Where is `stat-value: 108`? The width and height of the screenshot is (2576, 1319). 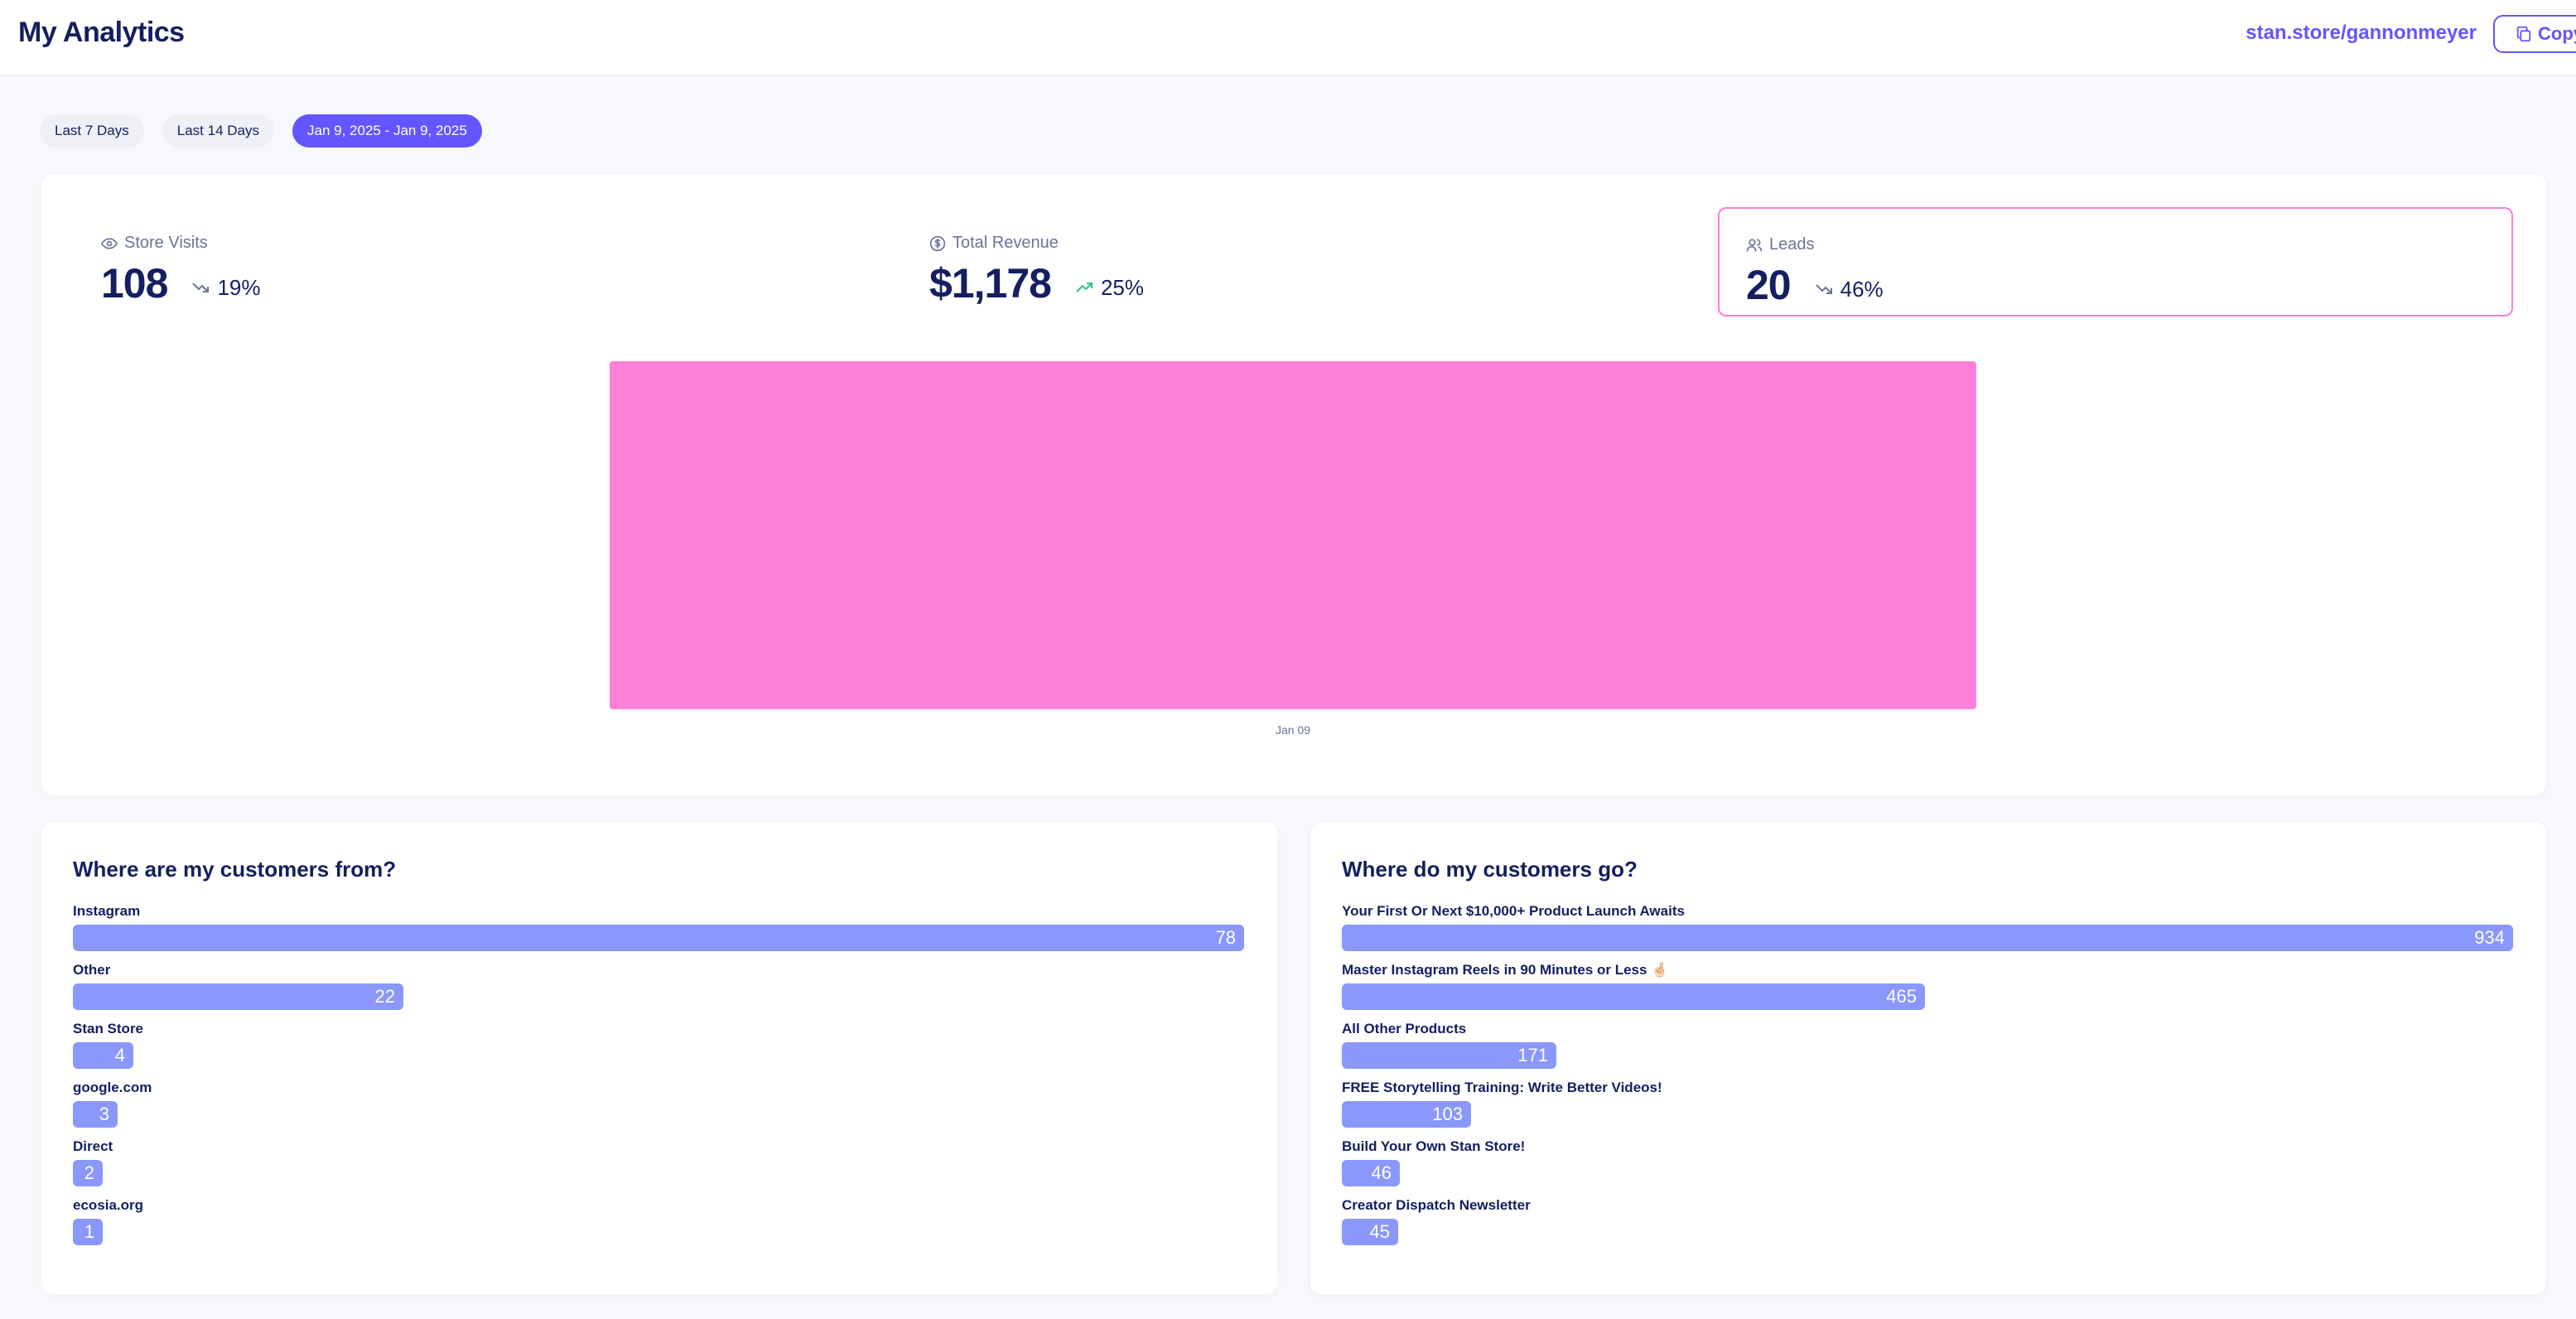 stat-value: 108 is located at coordinates (134, 283).